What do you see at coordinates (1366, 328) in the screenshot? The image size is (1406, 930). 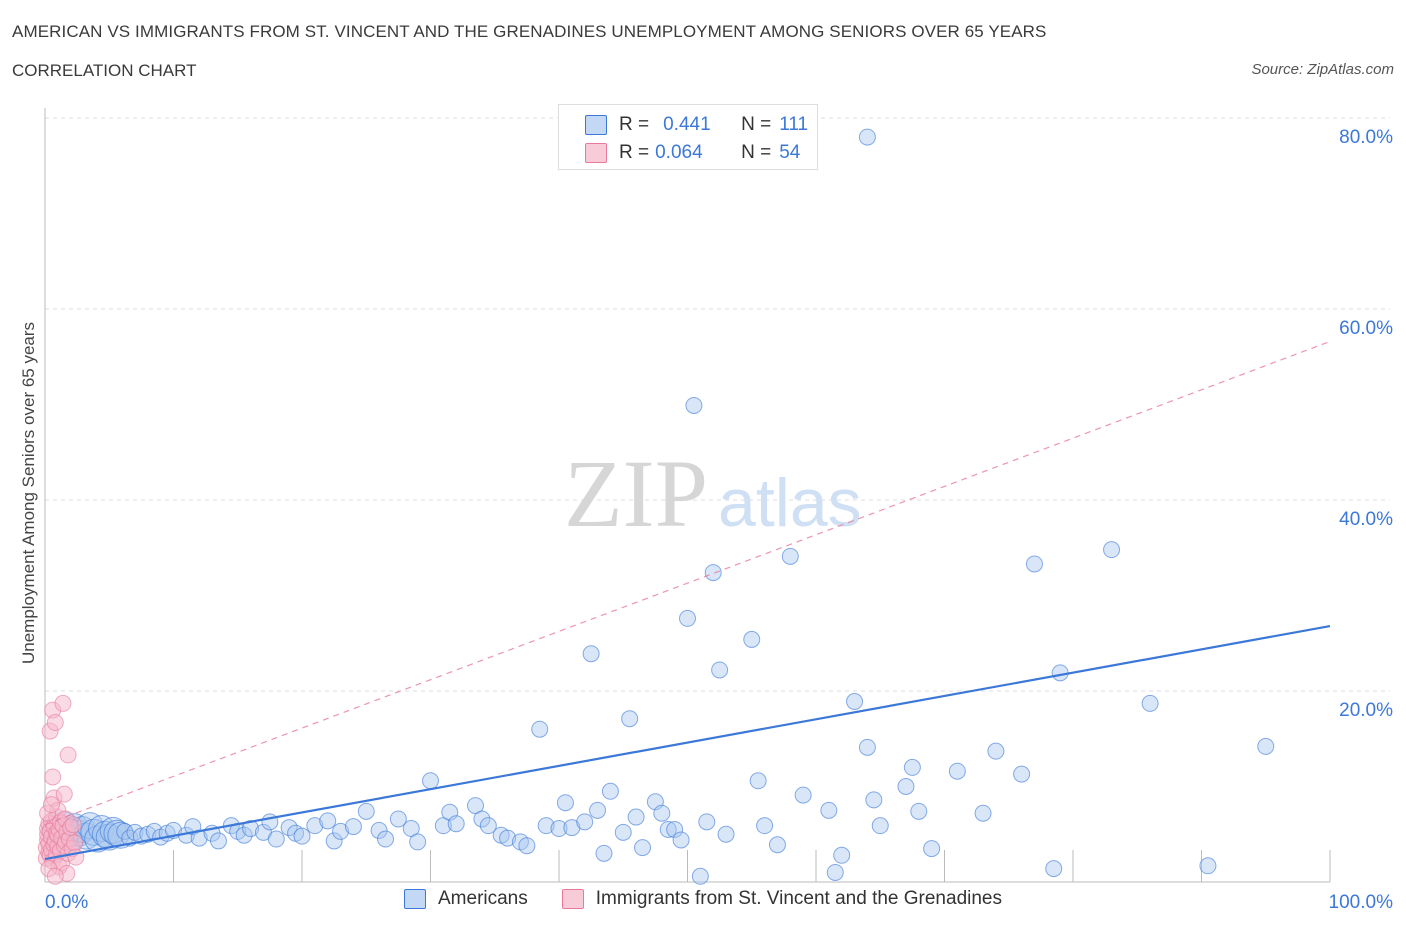 I see `y-tick-label: 60.0%` at bounding box center [1366, 328].